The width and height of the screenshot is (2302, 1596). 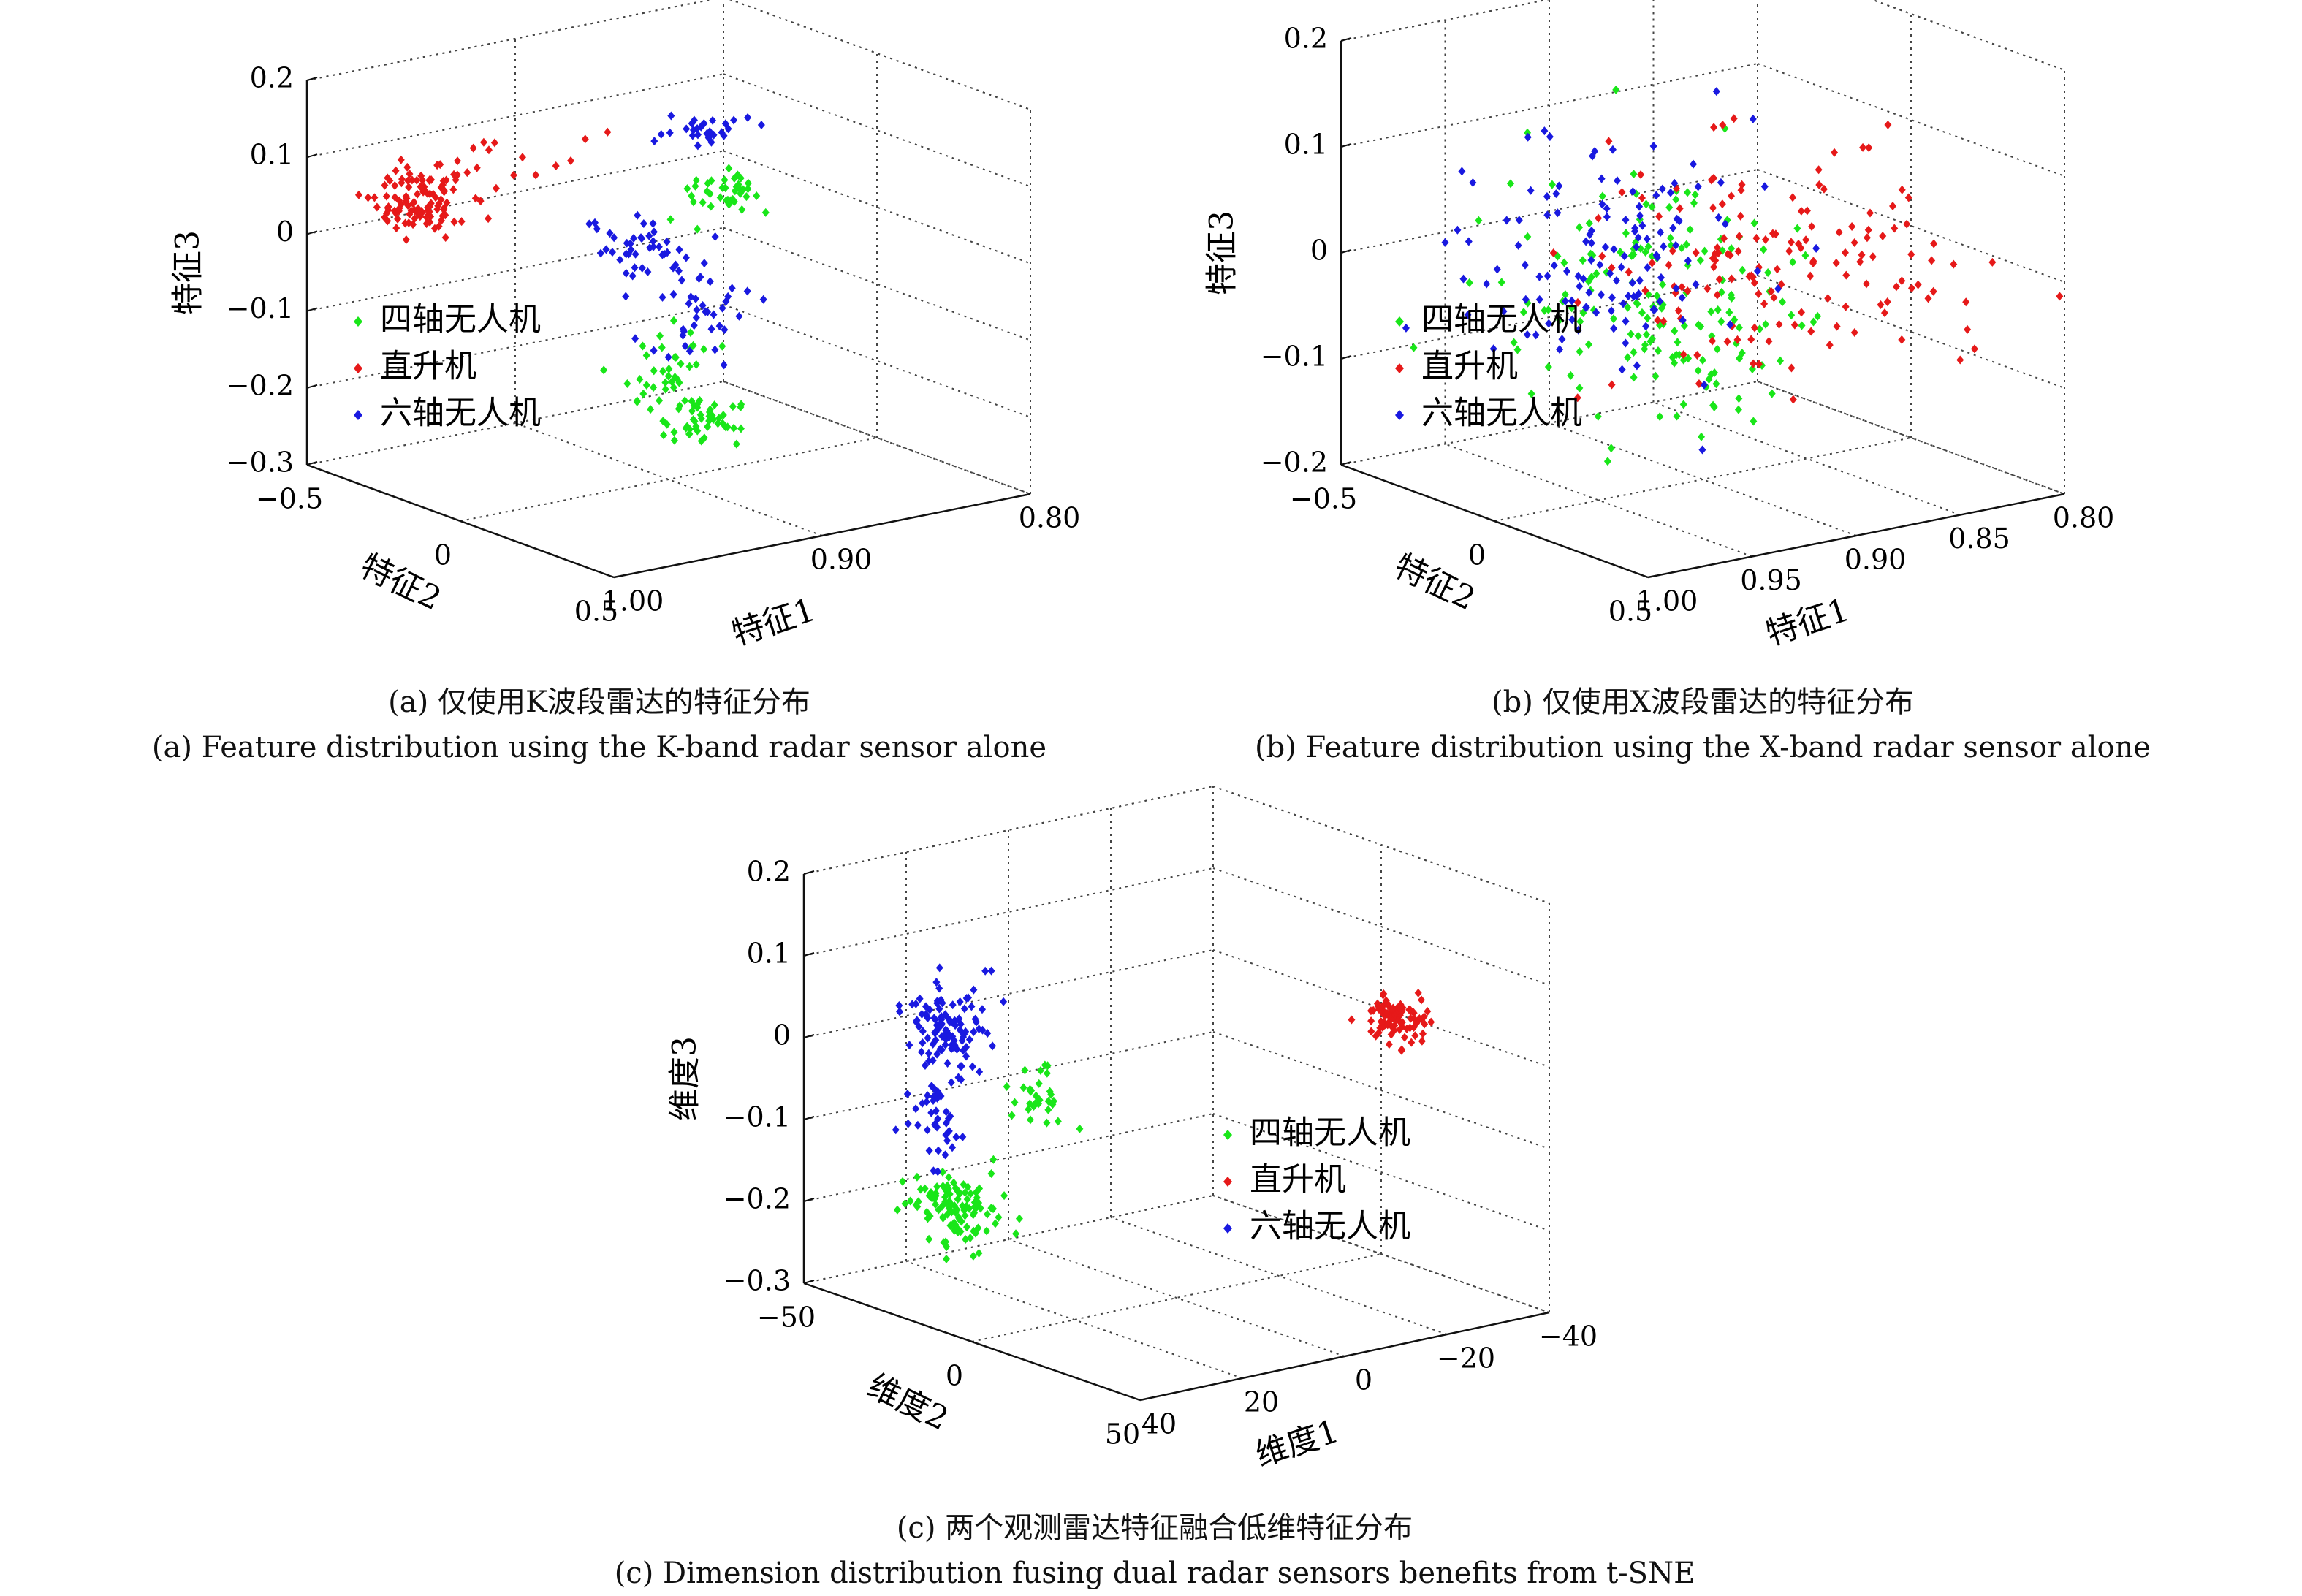 I want to click on legend-label-hexa: 六轴无人机, so click(x=461, y=413).